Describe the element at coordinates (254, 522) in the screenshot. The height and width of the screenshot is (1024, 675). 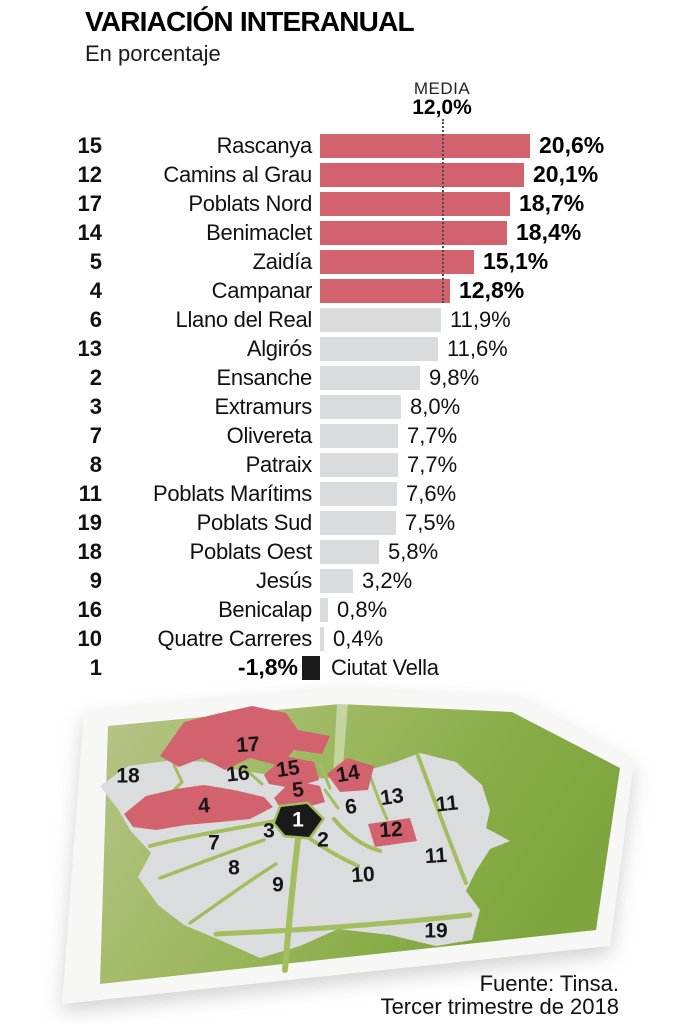
I see `district-name: Poblats Sud` at that location.